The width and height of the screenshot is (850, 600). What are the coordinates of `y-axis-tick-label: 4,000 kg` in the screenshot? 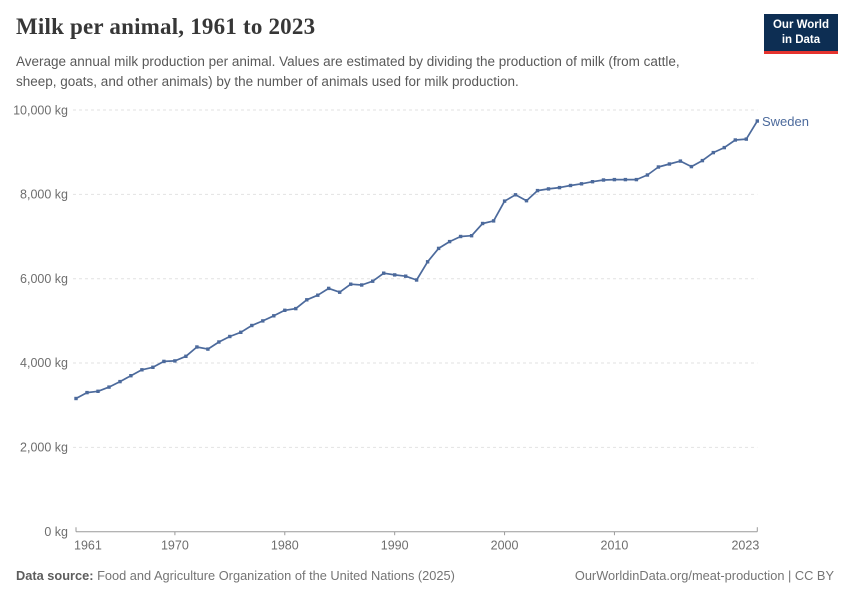 It's located at (44, 363).